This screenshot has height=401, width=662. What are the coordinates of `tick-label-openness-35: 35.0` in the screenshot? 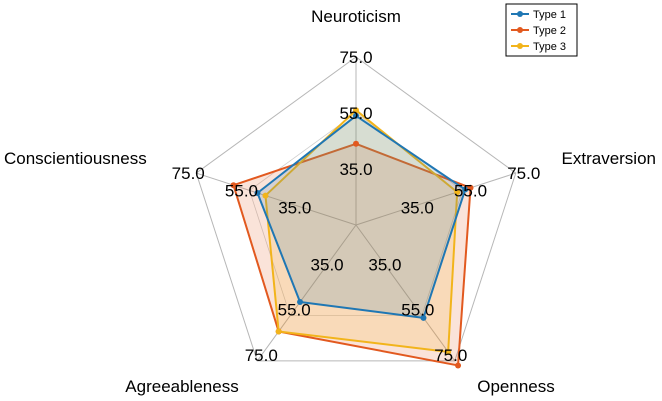 It's located at (384, 264).